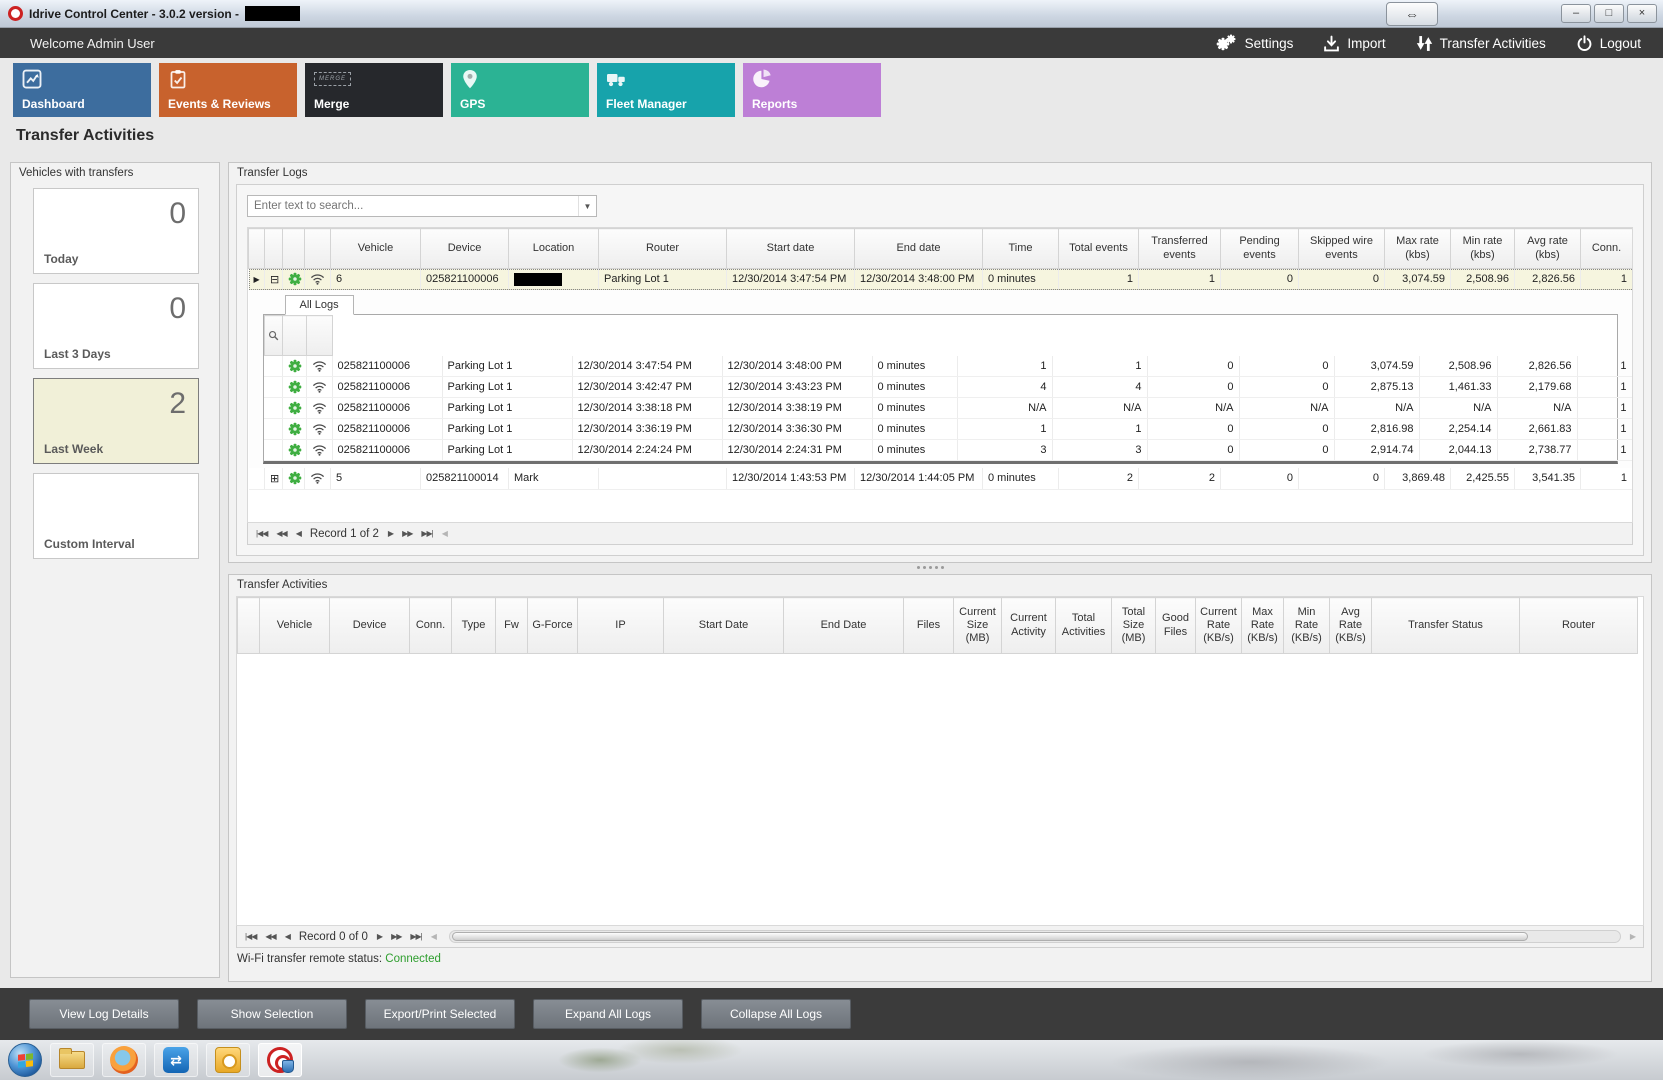 This screenshot has width=1663, height=1080. Describe the element at coordinates (553, 248) in the screenshot. I see `column-header: Location` at that location.